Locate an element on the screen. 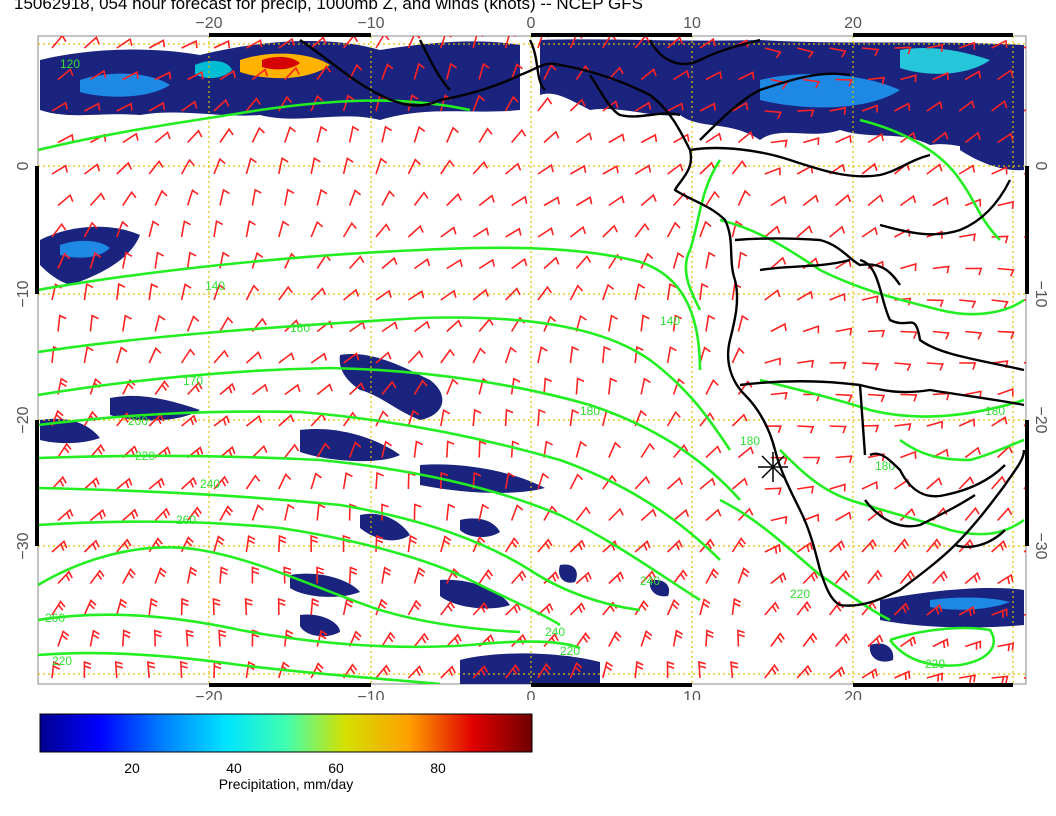 This screenshot has width=1056, height=816. contour-label: 220 is located at coordinates (570, 651).